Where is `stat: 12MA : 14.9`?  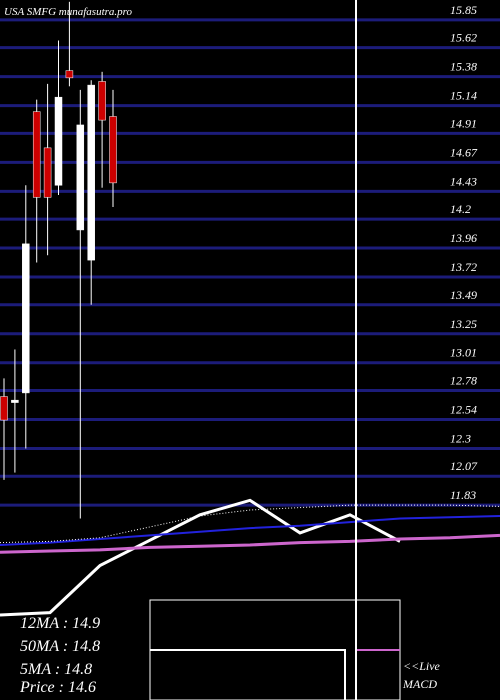
stat: 12MA : 14.9 is located at coordinates (60, 623).